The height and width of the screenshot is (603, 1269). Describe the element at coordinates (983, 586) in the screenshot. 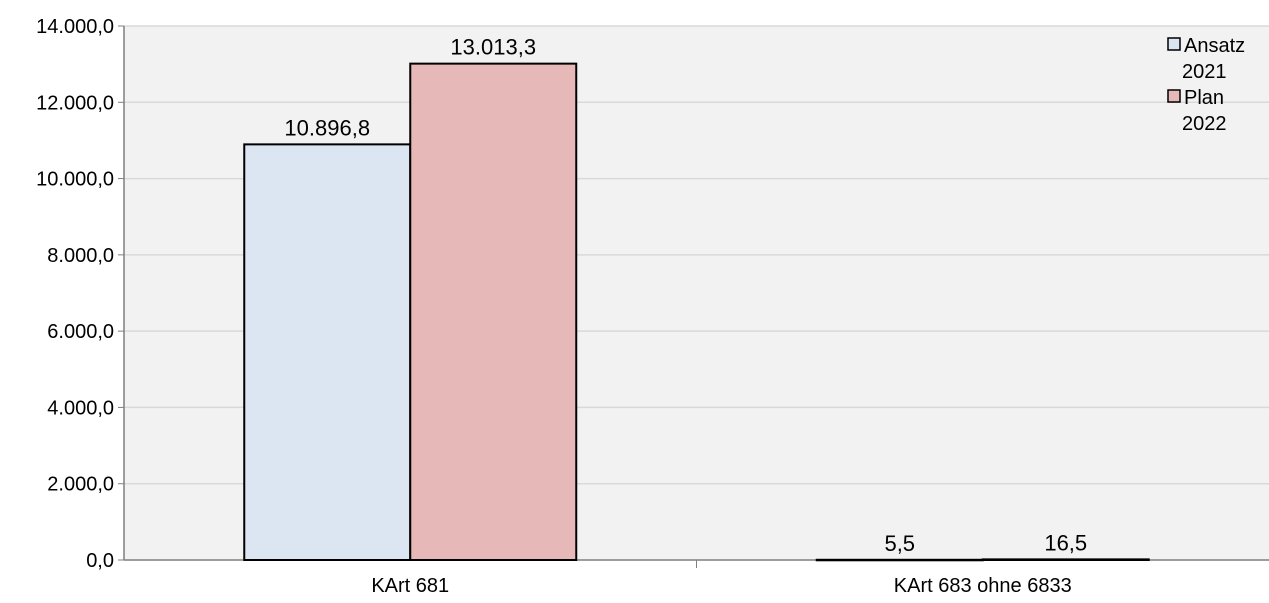

I see `x-category-label: KArt 683 ohne 6833` at that location.